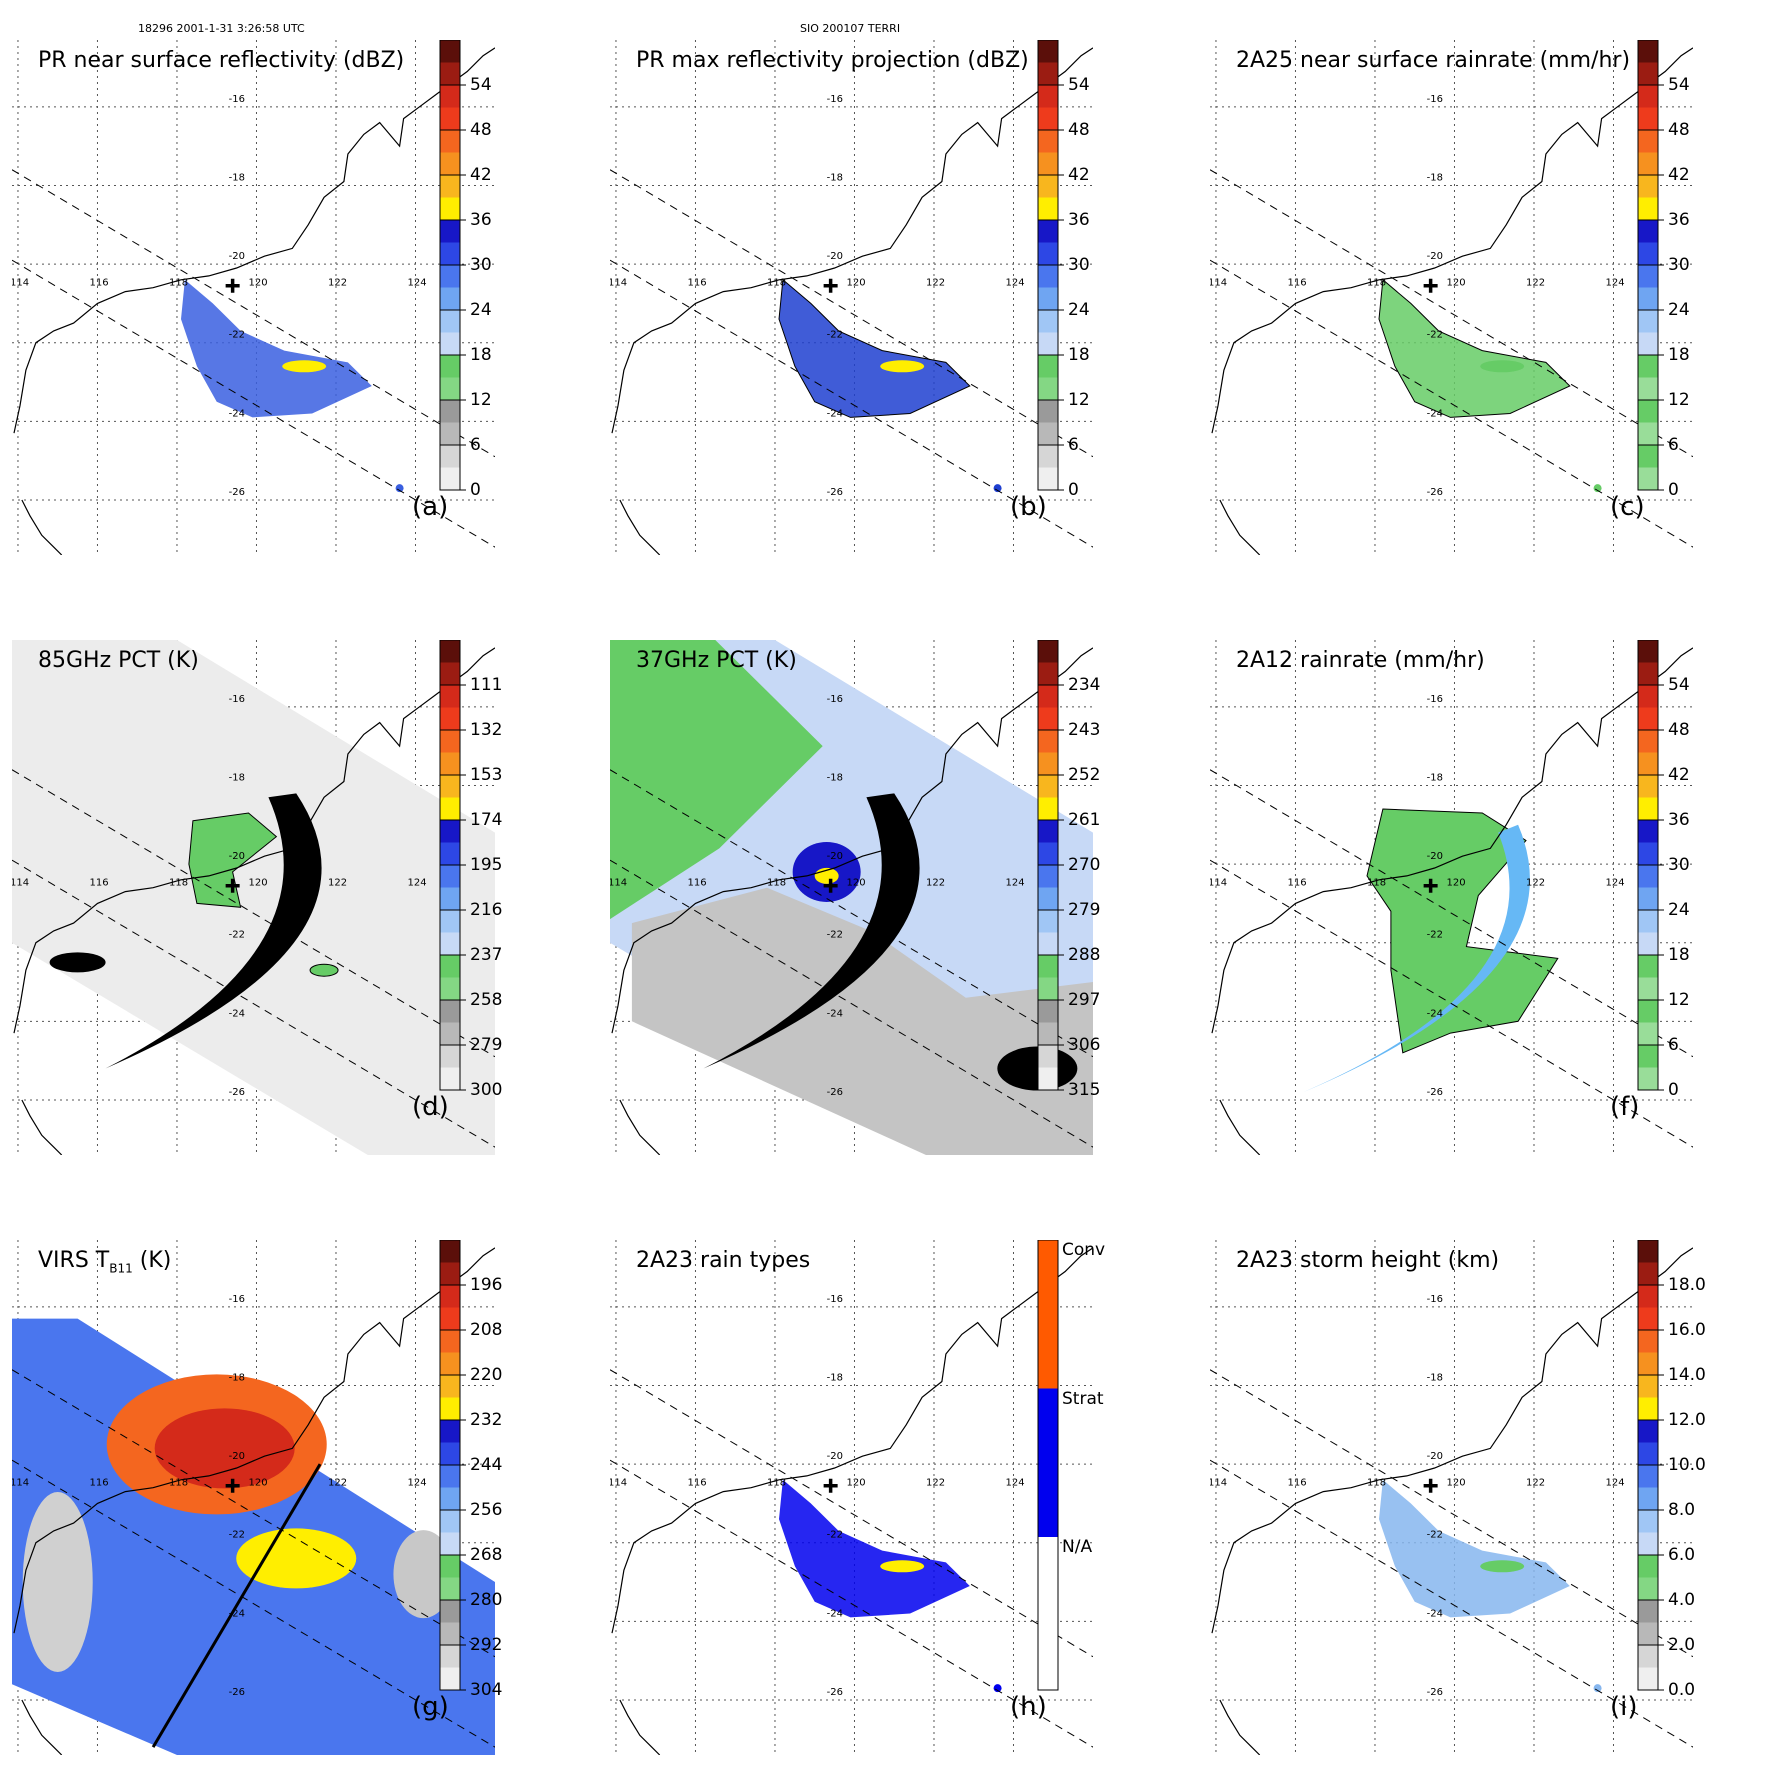  What do you see at coordinates (481, 355) in the screenshot?
I see `colorbar-label: 18` at bounding box center [481, 355].